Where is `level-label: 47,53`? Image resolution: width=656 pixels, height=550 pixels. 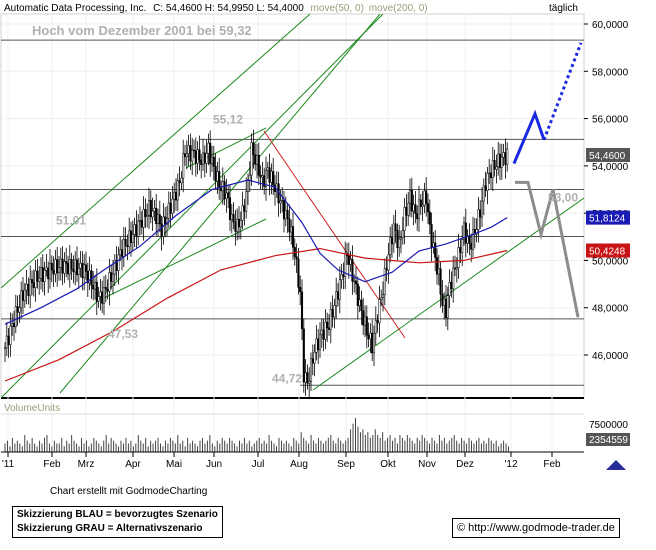 level-label: 47,53 is located at coordinates (123, 334).